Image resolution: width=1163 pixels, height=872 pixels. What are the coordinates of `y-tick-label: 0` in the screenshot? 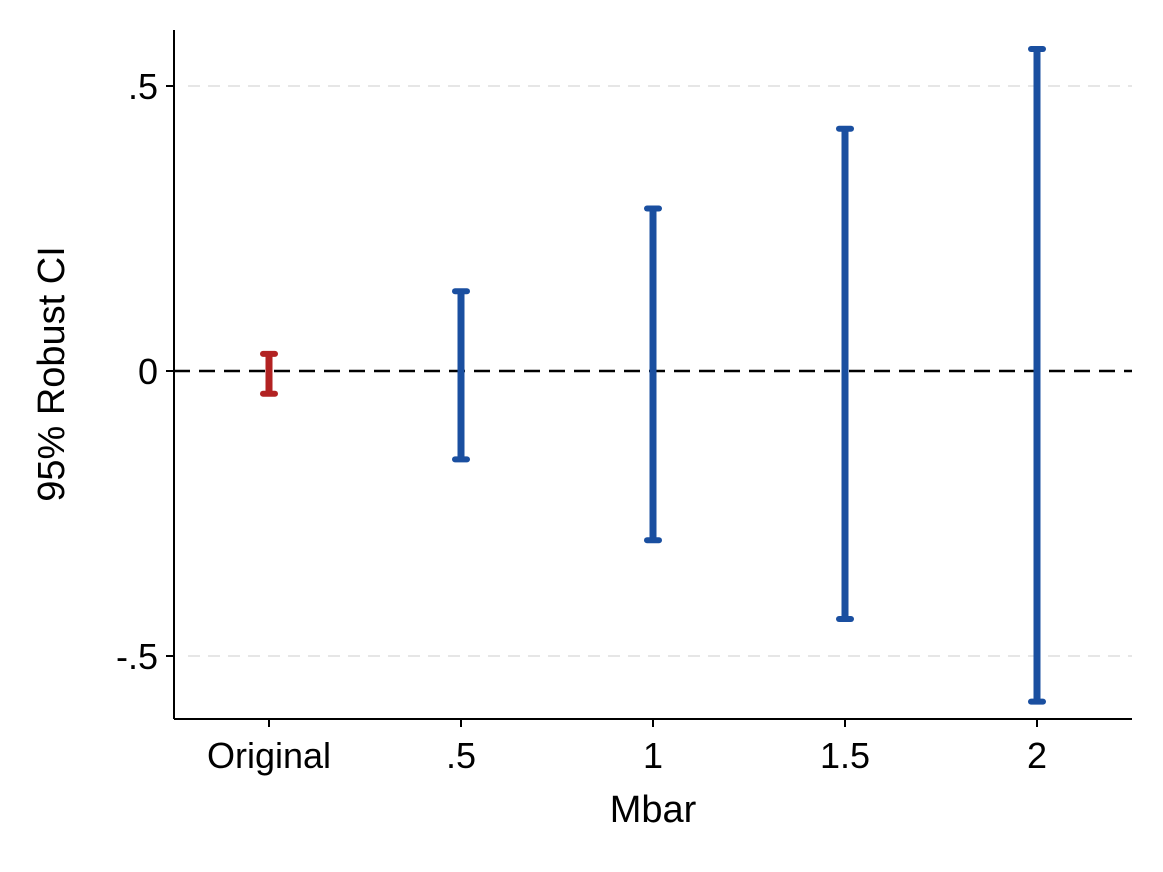 It's located at (148, 371).